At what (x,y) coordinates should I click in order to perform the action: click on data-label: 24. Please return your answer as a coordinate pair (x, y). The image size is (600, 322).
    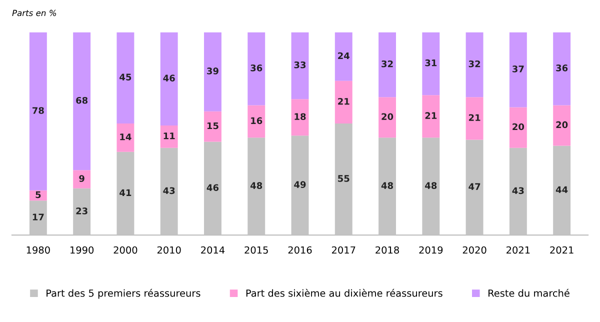
    Looking at the image, I should click on (344, 56).